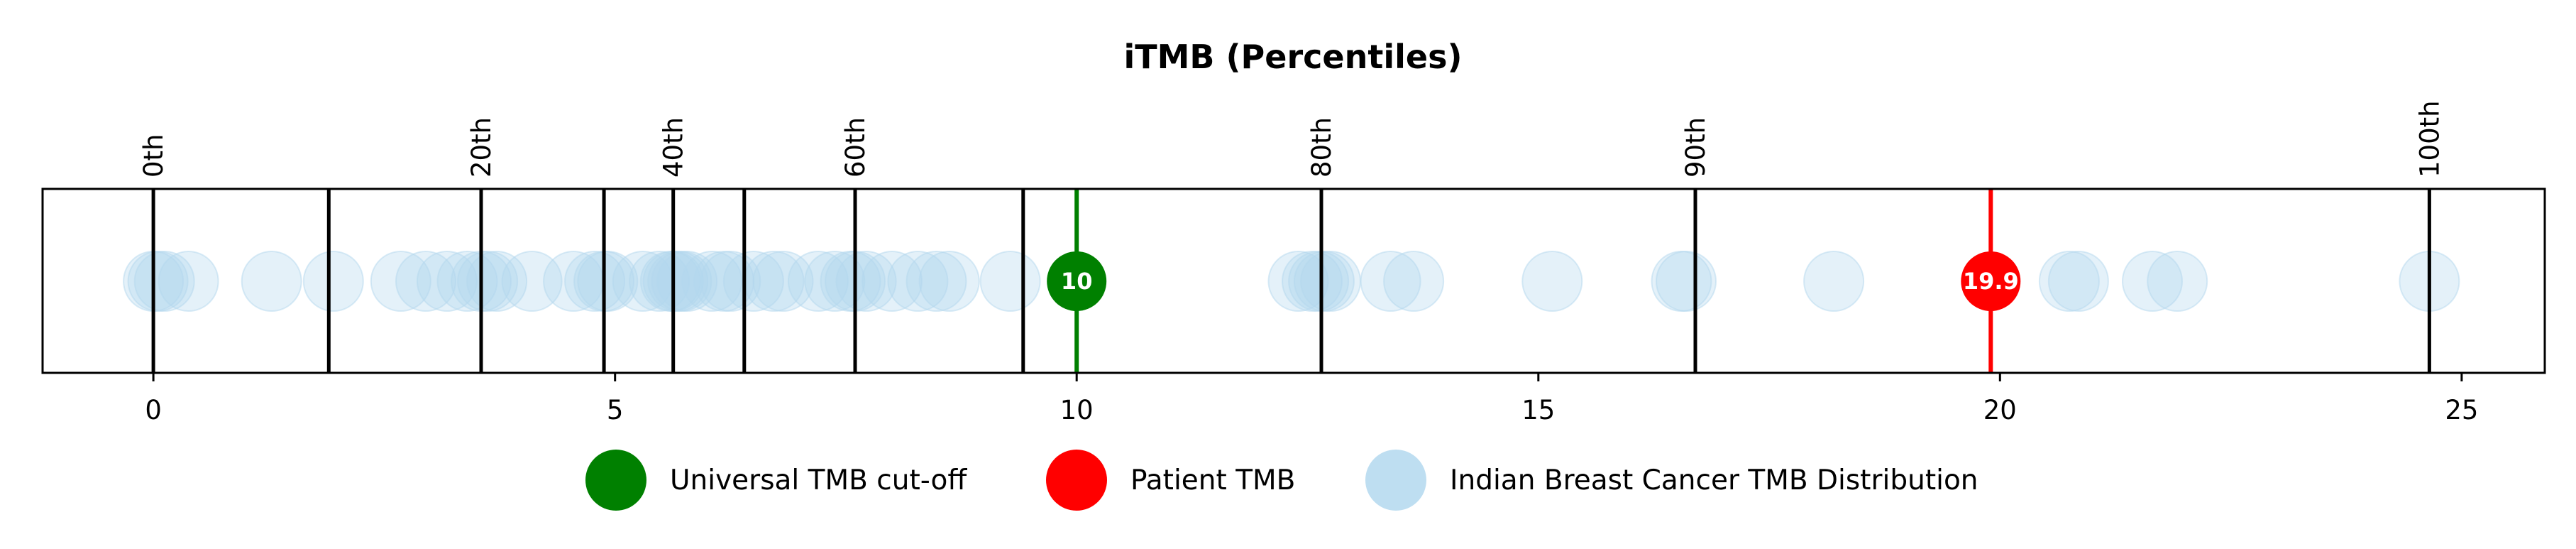 The width and height of the screenshot is (2576, 549). Describe the element at coordinates (1538, 410) in the screenshot. I see `x-tick-label: 15` at that location.